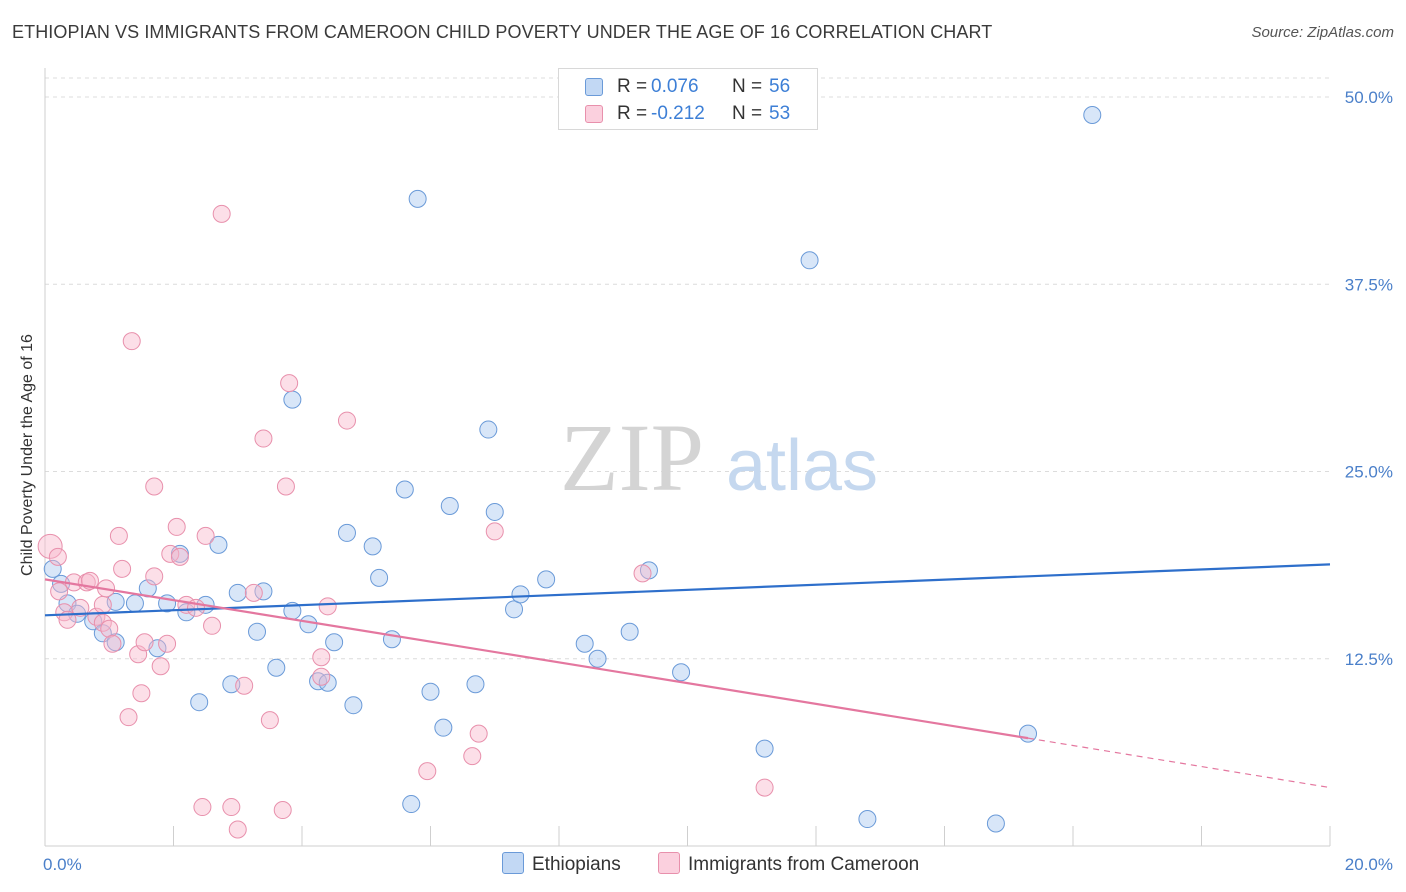  What do you see at coordinates (561, 864) in the screenshot?
I see `bottom-legend-ethiopians: Ethiopians` at bounding box center [561, 864].